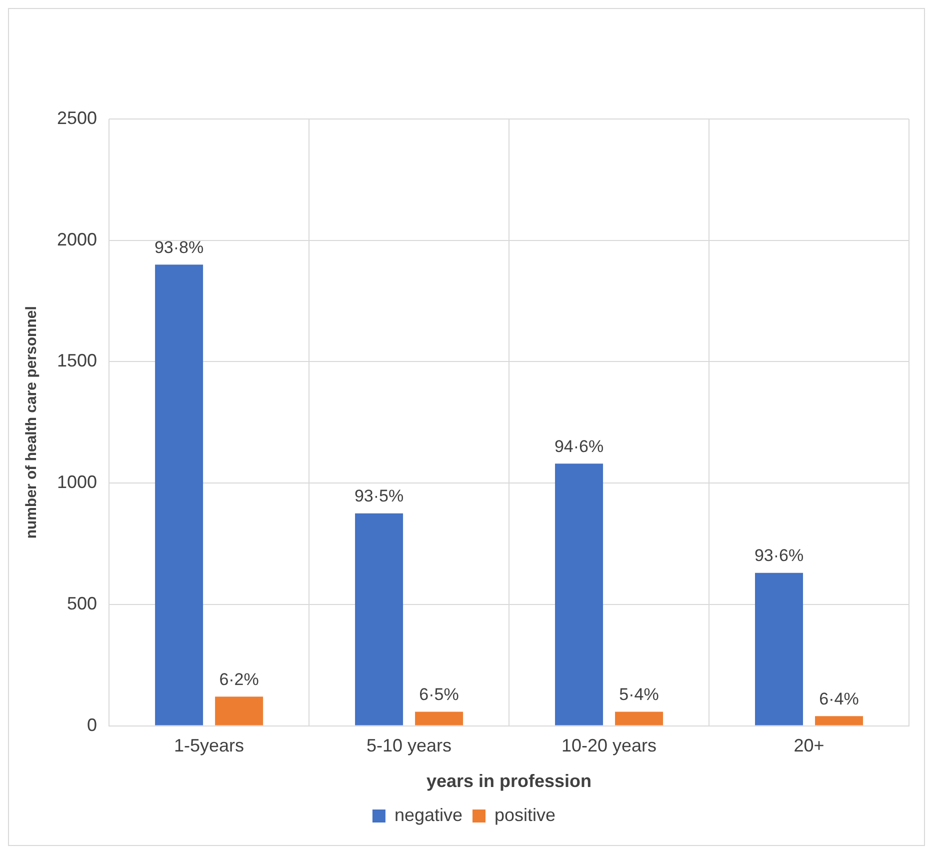 Image resolution: width=935 pixels, height=854 pixels. What do you see at coordinates (77, 360) in the screenshot?
I see `y-tick-label: 1500` at bounding box center [77, 360].